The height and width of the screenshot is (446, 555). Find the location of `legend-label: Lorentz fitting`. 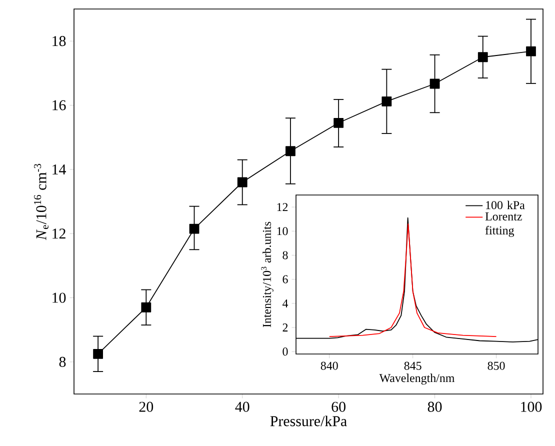

legend-label: Lorentz fitting is located at coordinates (503, 224).